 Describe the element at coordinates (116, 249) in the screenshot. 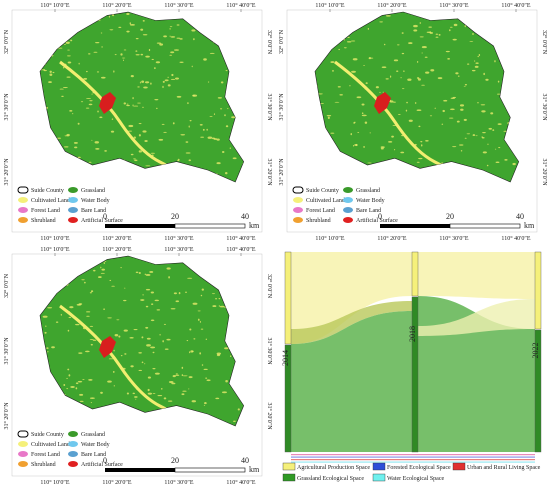

I see `lon-label: 110° 20′0″E` at that location.